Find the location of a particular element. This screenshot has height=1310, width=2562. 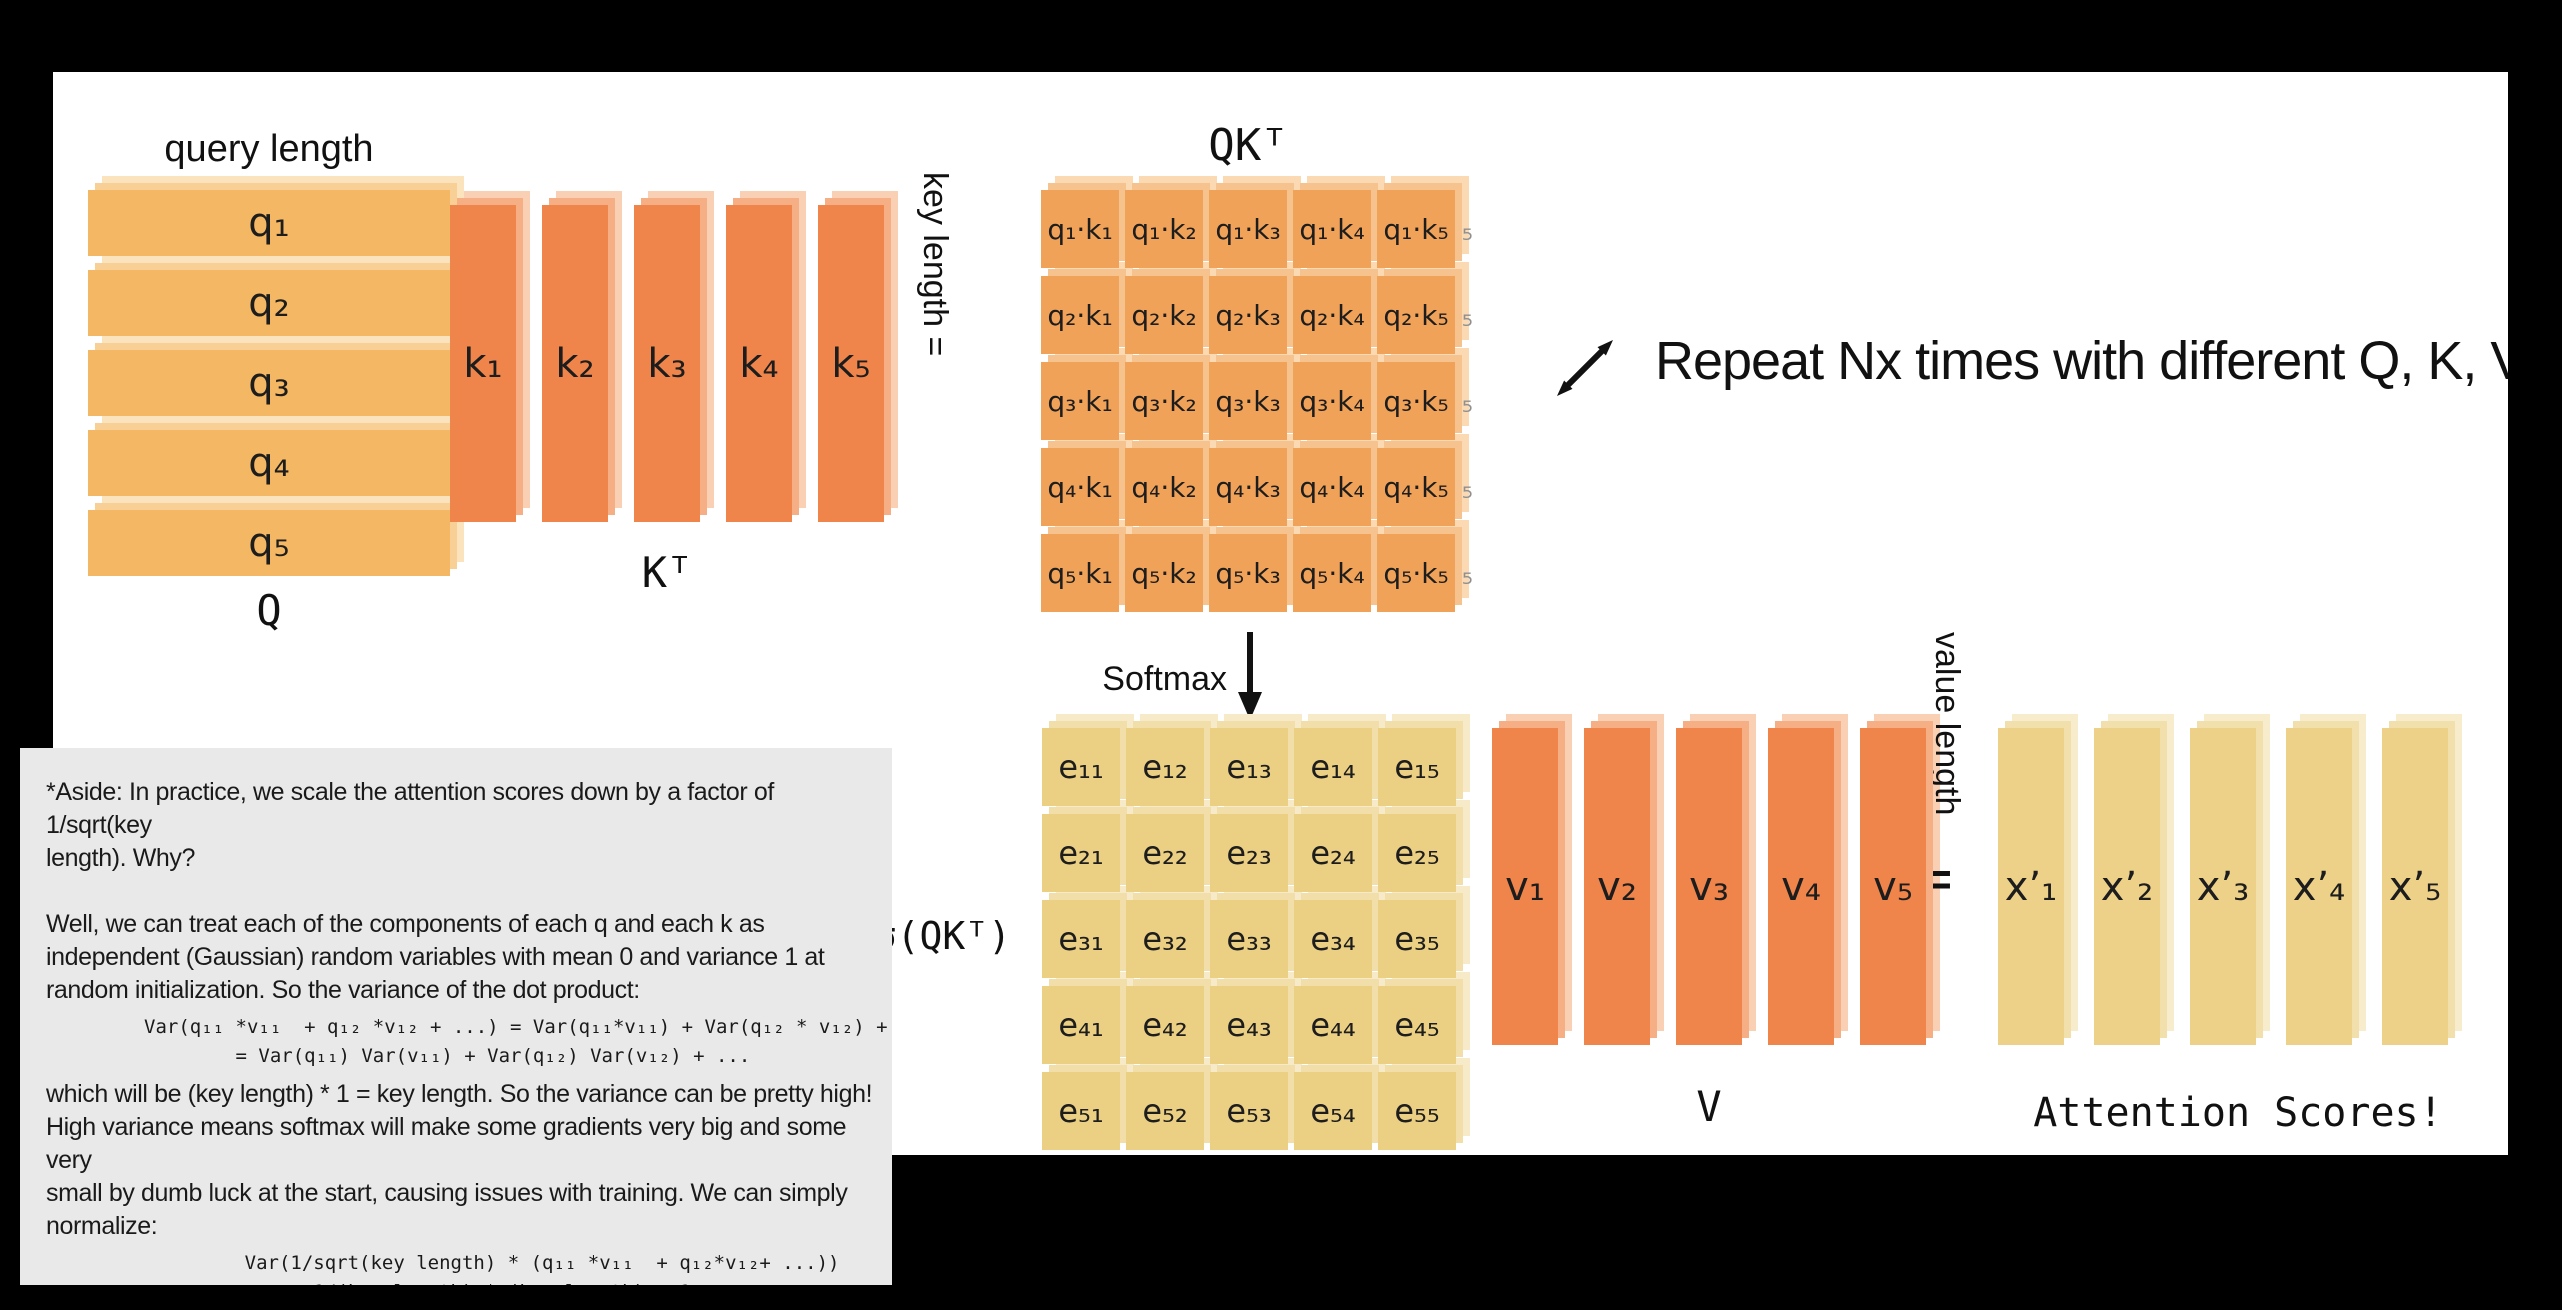

qk-matrix: ₁ q₁·k₁ ₂ q₁·k₂ ₃ q₁·k₃ ₄ q₁·k₄ is located at coordinates (1257, 394).